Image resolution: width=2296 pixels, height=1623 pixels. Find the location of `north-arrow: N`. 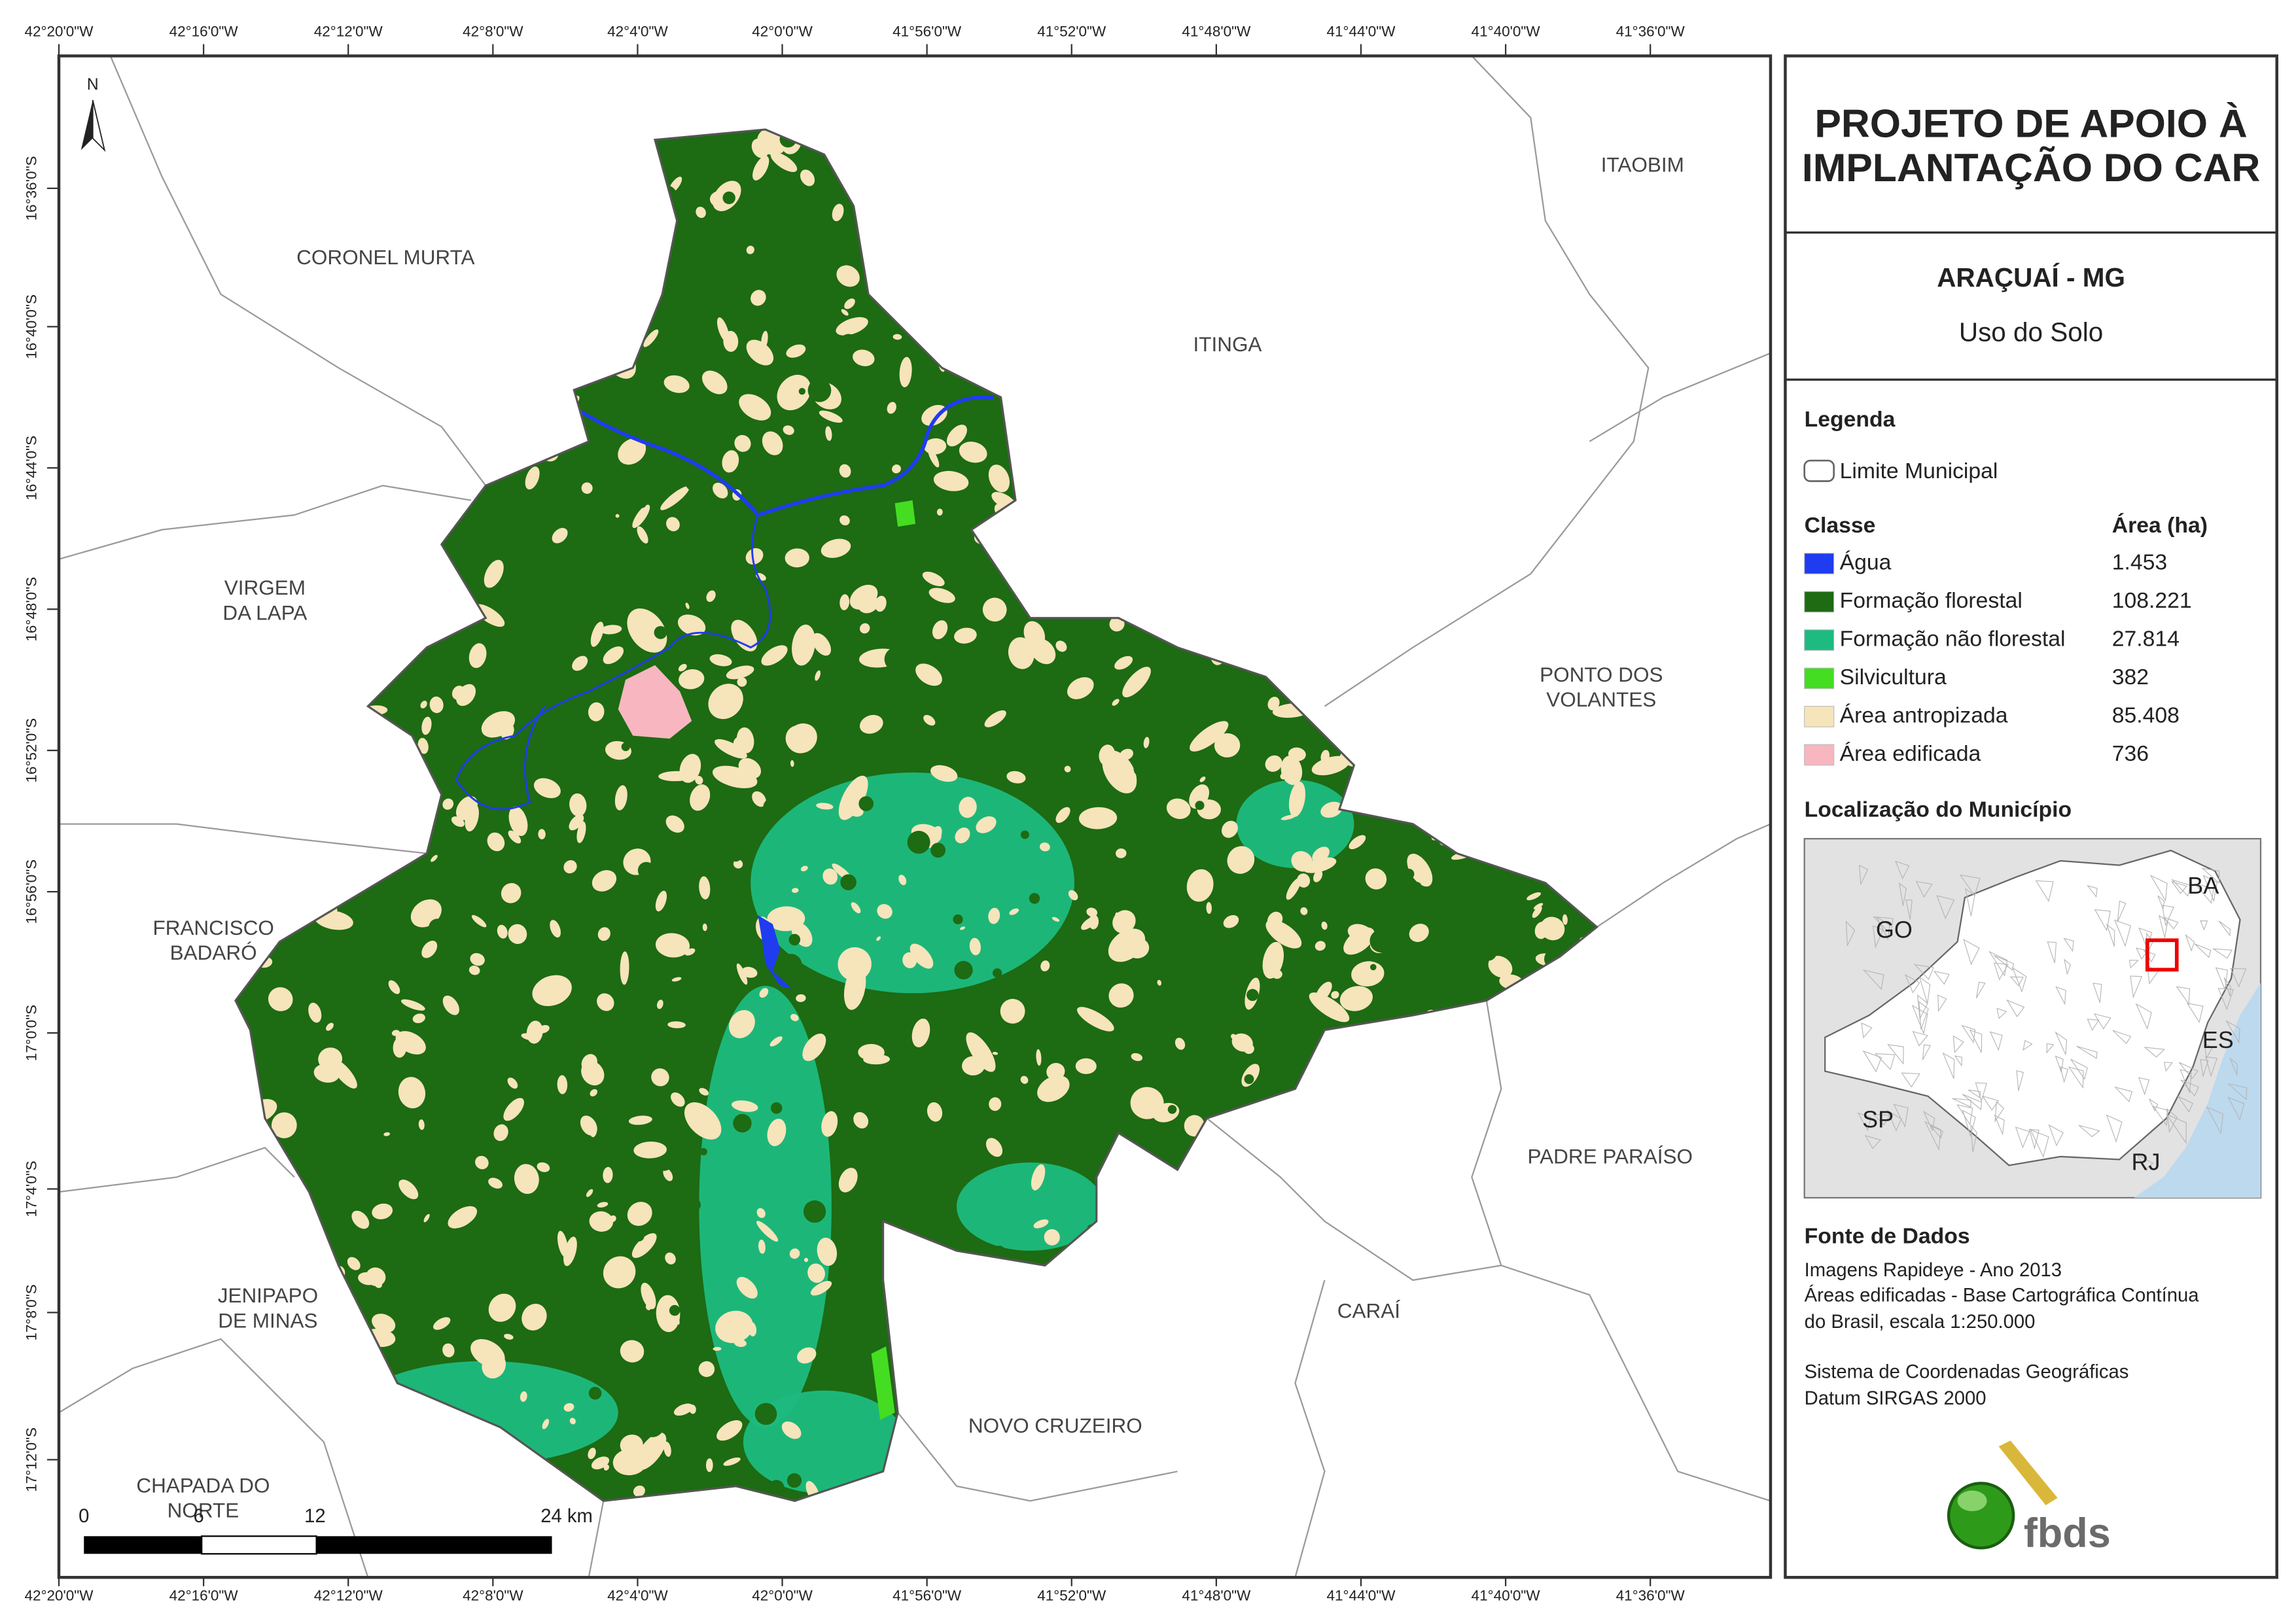

north-arrow: N is located at coordinates (93, 114).